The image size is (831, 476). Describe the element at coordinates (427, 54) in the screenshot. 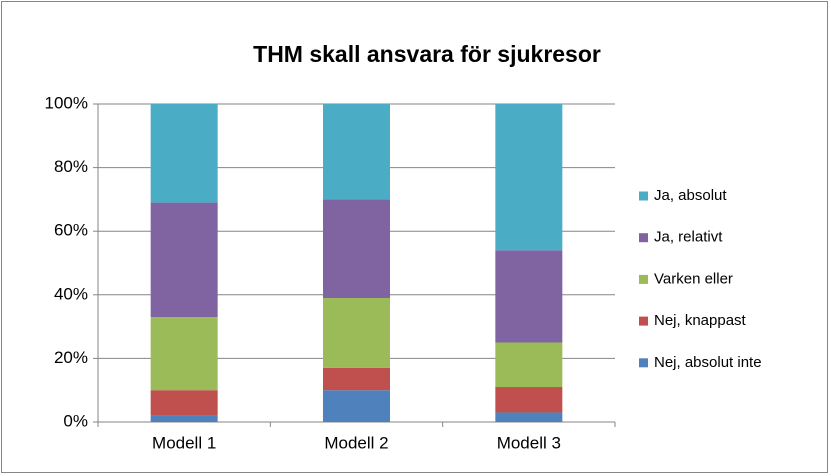

I see `chart-title: THM skall ansvara för sjukresor` at that location.